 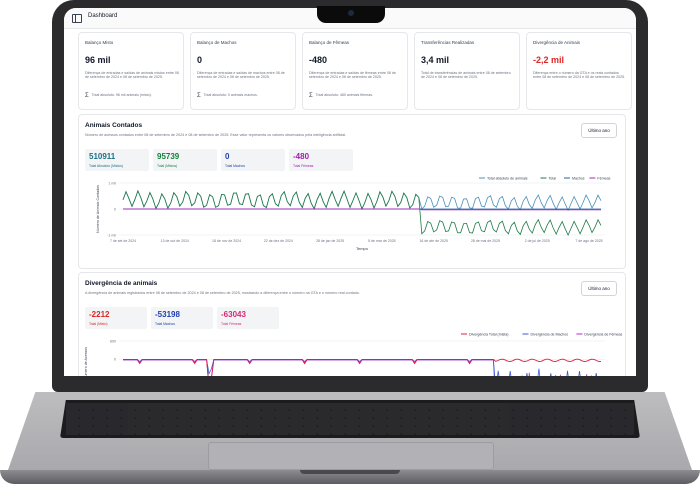 I want to click on x-tick-label: 7 de set de 2024, so click(x=123, y=241).